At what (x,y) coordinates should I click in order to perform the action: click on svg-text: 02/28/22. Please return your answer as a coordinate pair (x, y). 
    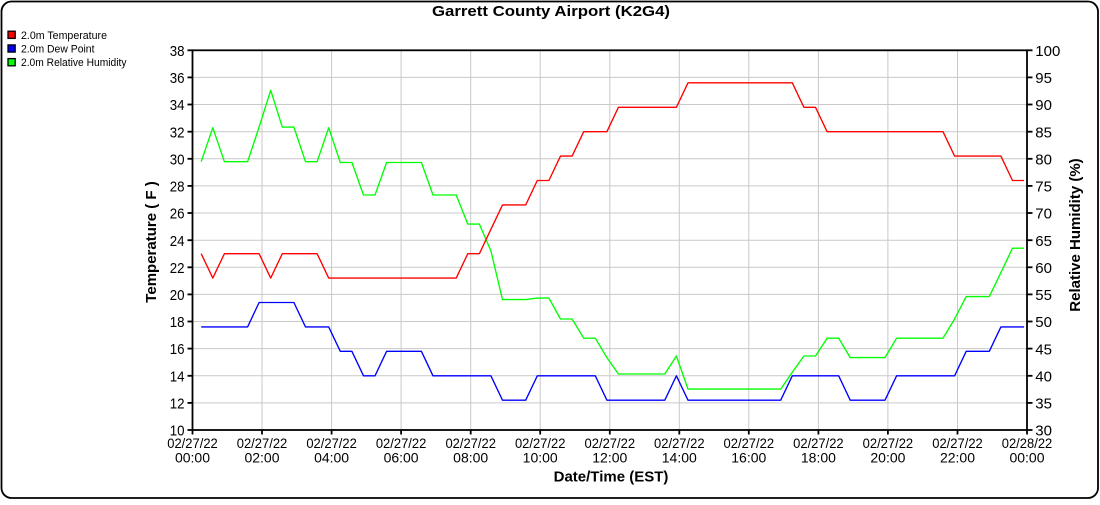
    Looking at the image, I should click on (1027, 443).